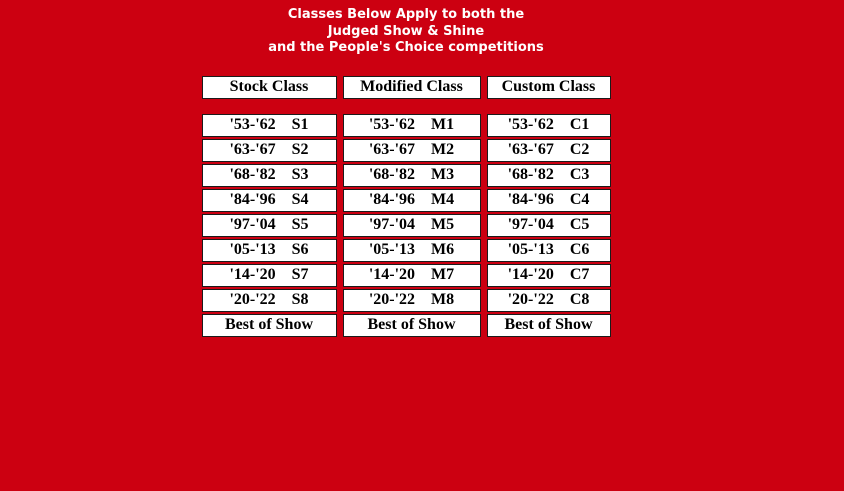  I want to click on class-code: S7, so click(300, 274).